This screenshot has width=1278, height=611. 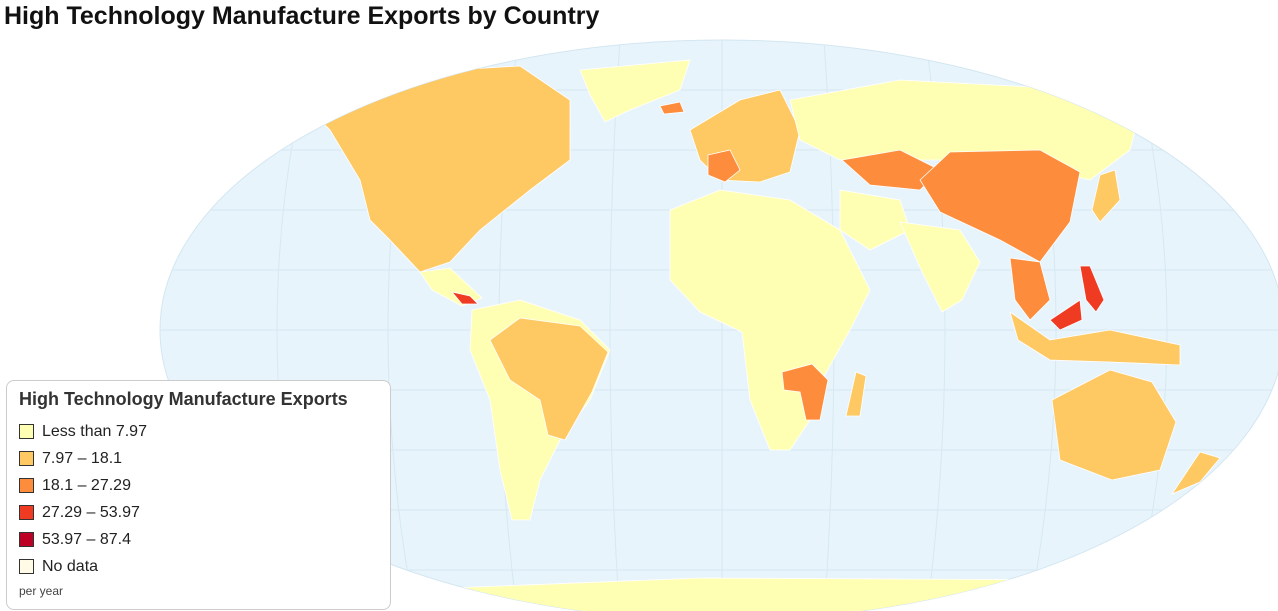 I want to click on legend-item: 7.97 – 18.1, so click(x=198, y=458).